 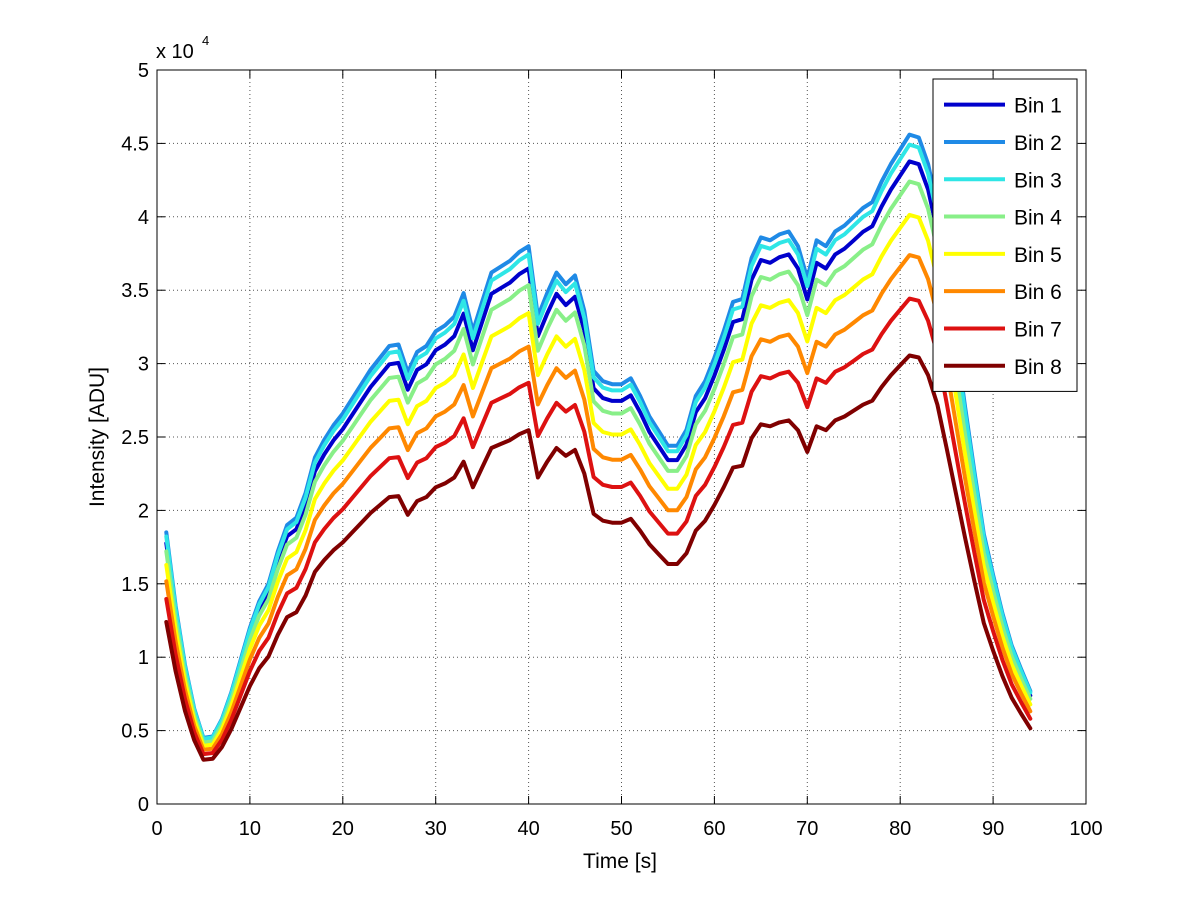 I want to click on legend-label: Bin 5, so click(x=1038, y=255).